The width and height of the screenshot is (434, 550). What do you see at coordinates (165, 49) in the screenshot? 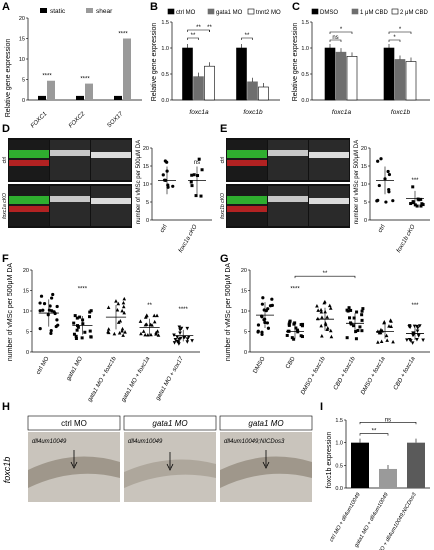
I see `panel-b-ytick-label-2: 1.0` at bounding box center [165, 49].